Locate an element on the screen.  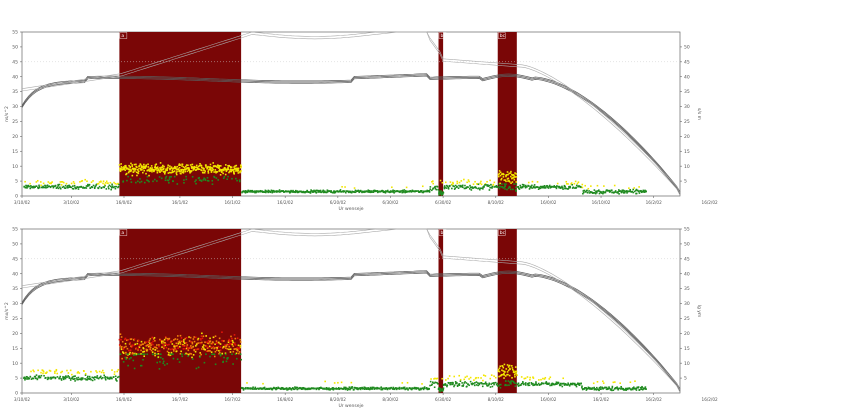
left-tick-label: 25 is located at coordinates (15, 319).